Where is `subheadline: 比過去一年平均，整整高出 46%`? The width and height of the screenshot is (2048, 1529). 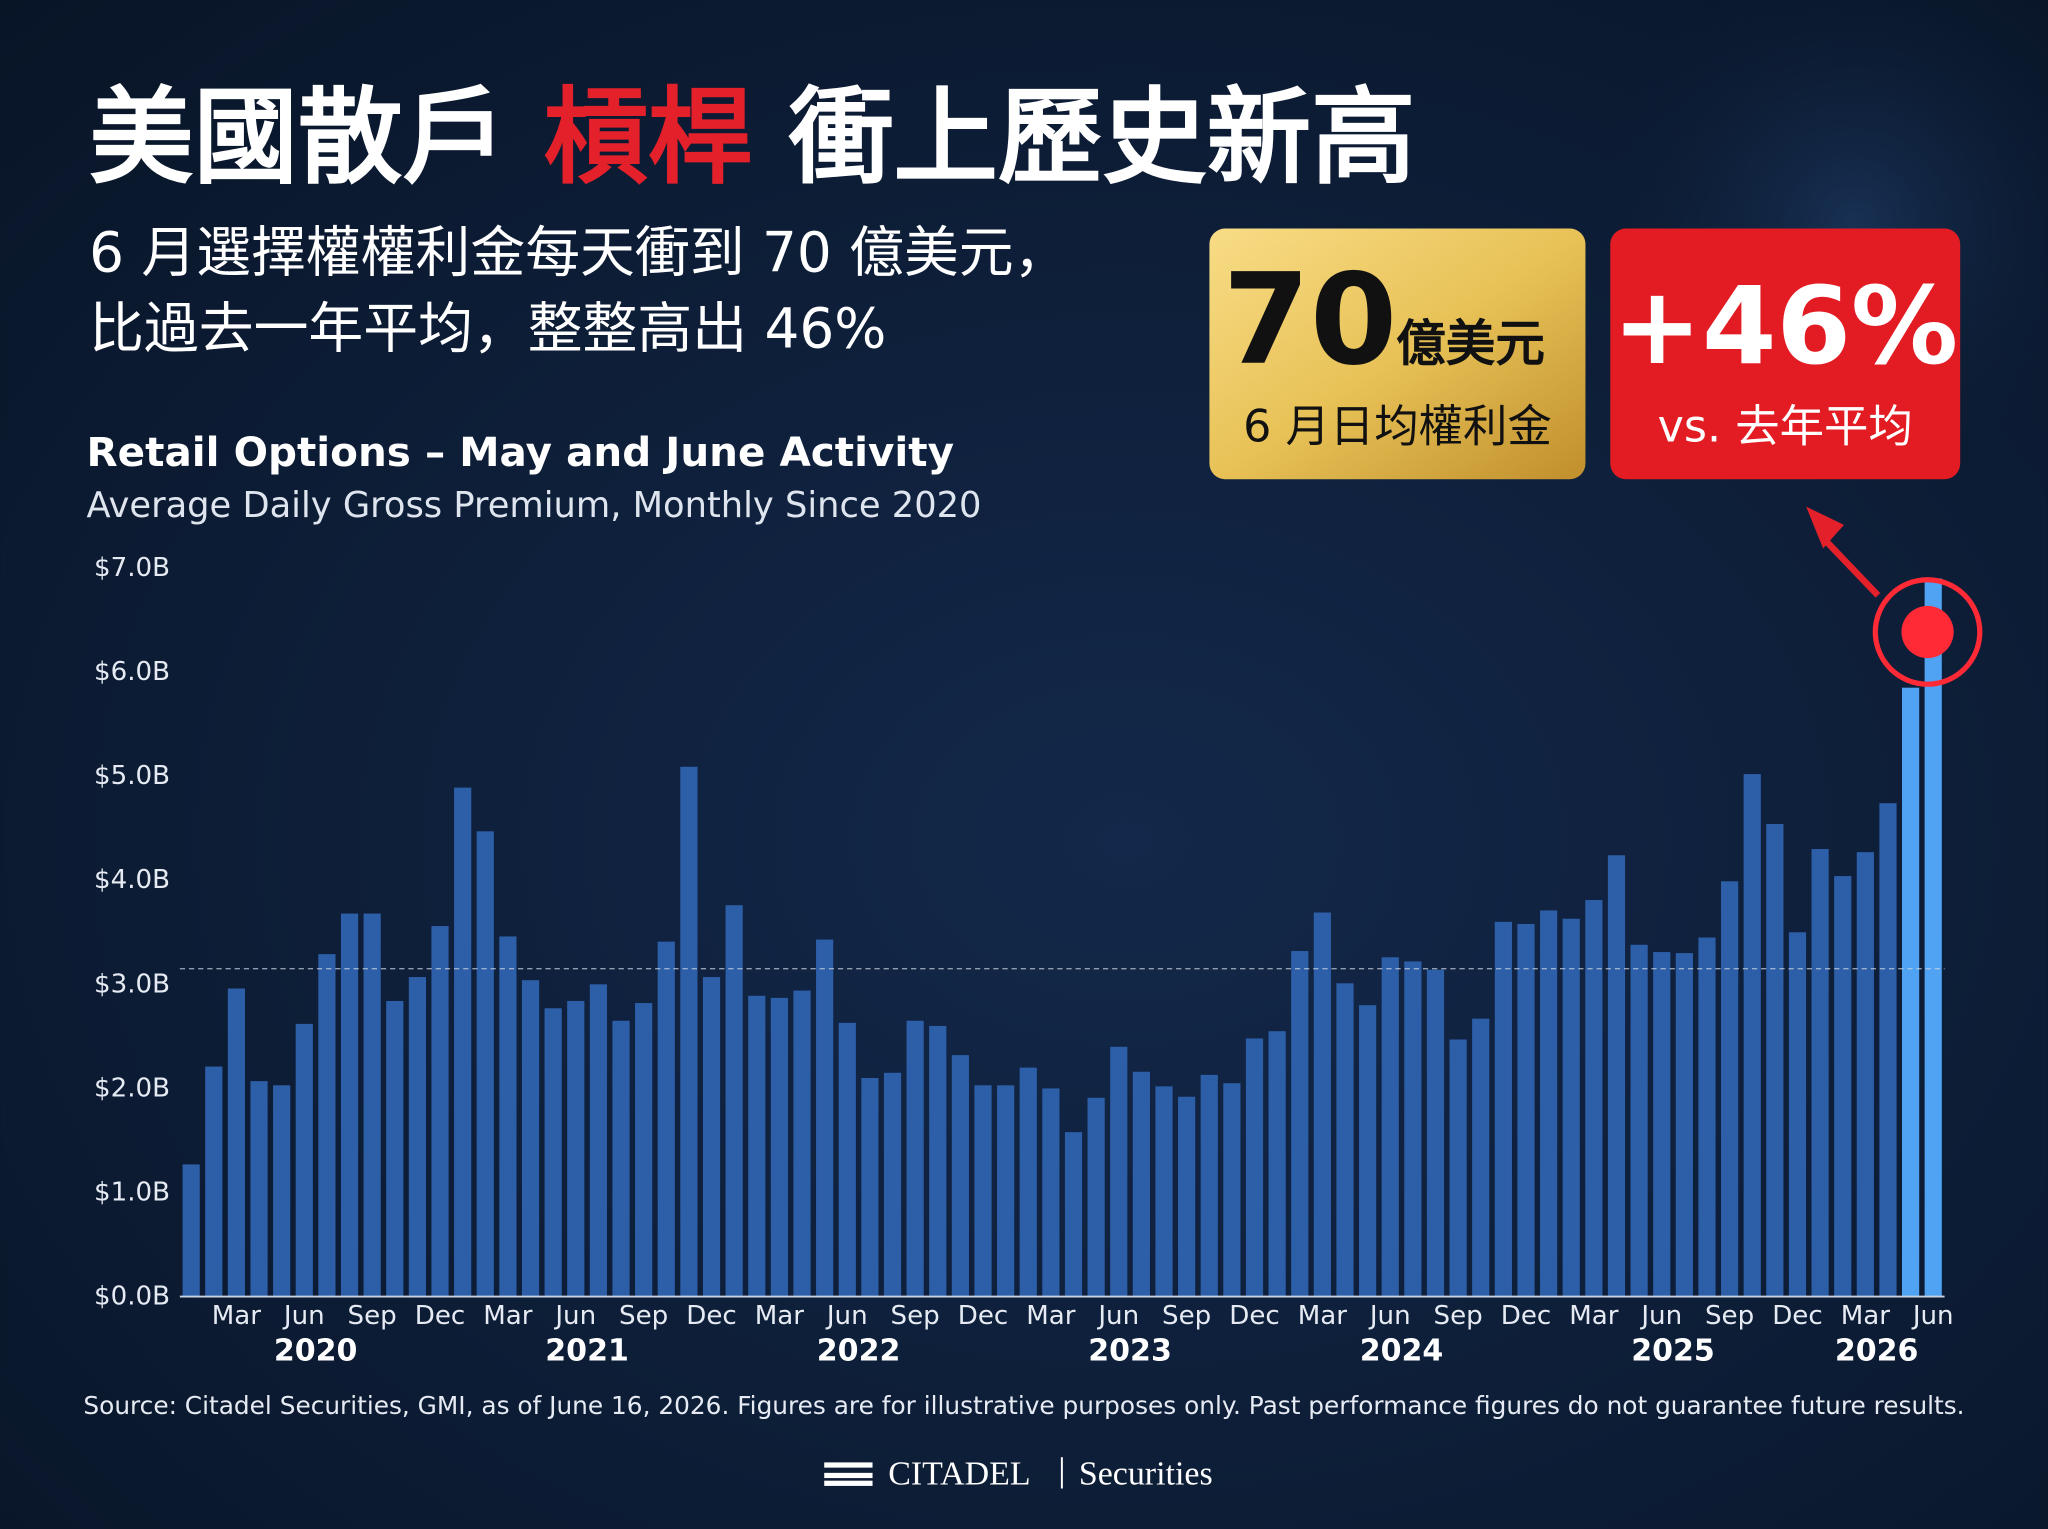 subheadline: 比過去一年平均，整整高出 46% is located at coordinates (487, 328).